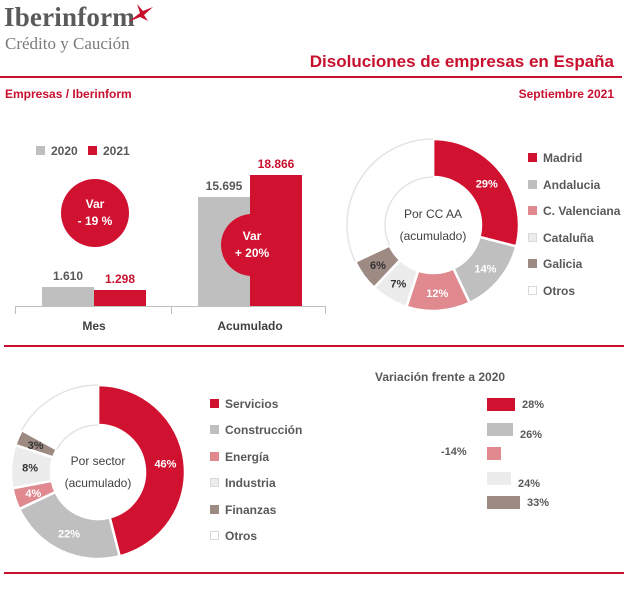  What do you see at coordinates (243, 510) in the screenshot?
I see `legend-item-finanzas: Finanzas` at bounding box center [243, 510].